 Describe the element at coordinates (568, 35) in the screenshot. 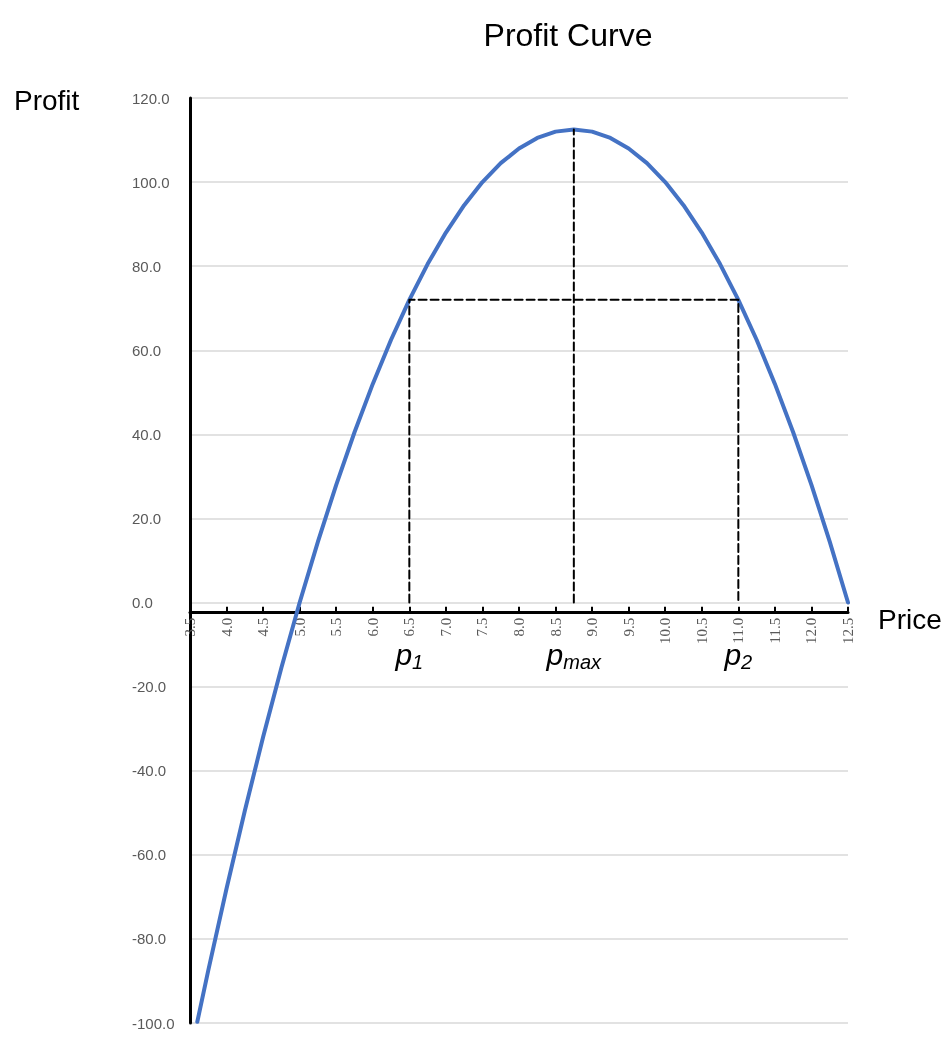

I see `chart-title: Profit Curve` at that location.